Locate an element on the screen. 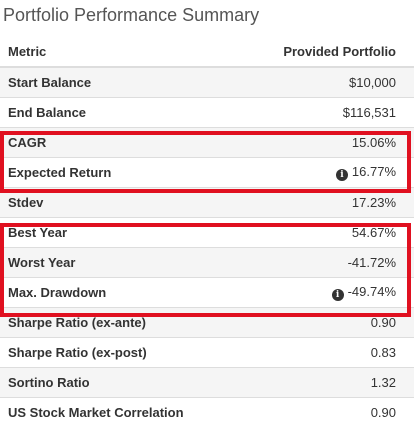 The width and height of the screenshot is (414, 448). table-row: Sortino Ratio 1.32 is located at coordinates (207, 381).